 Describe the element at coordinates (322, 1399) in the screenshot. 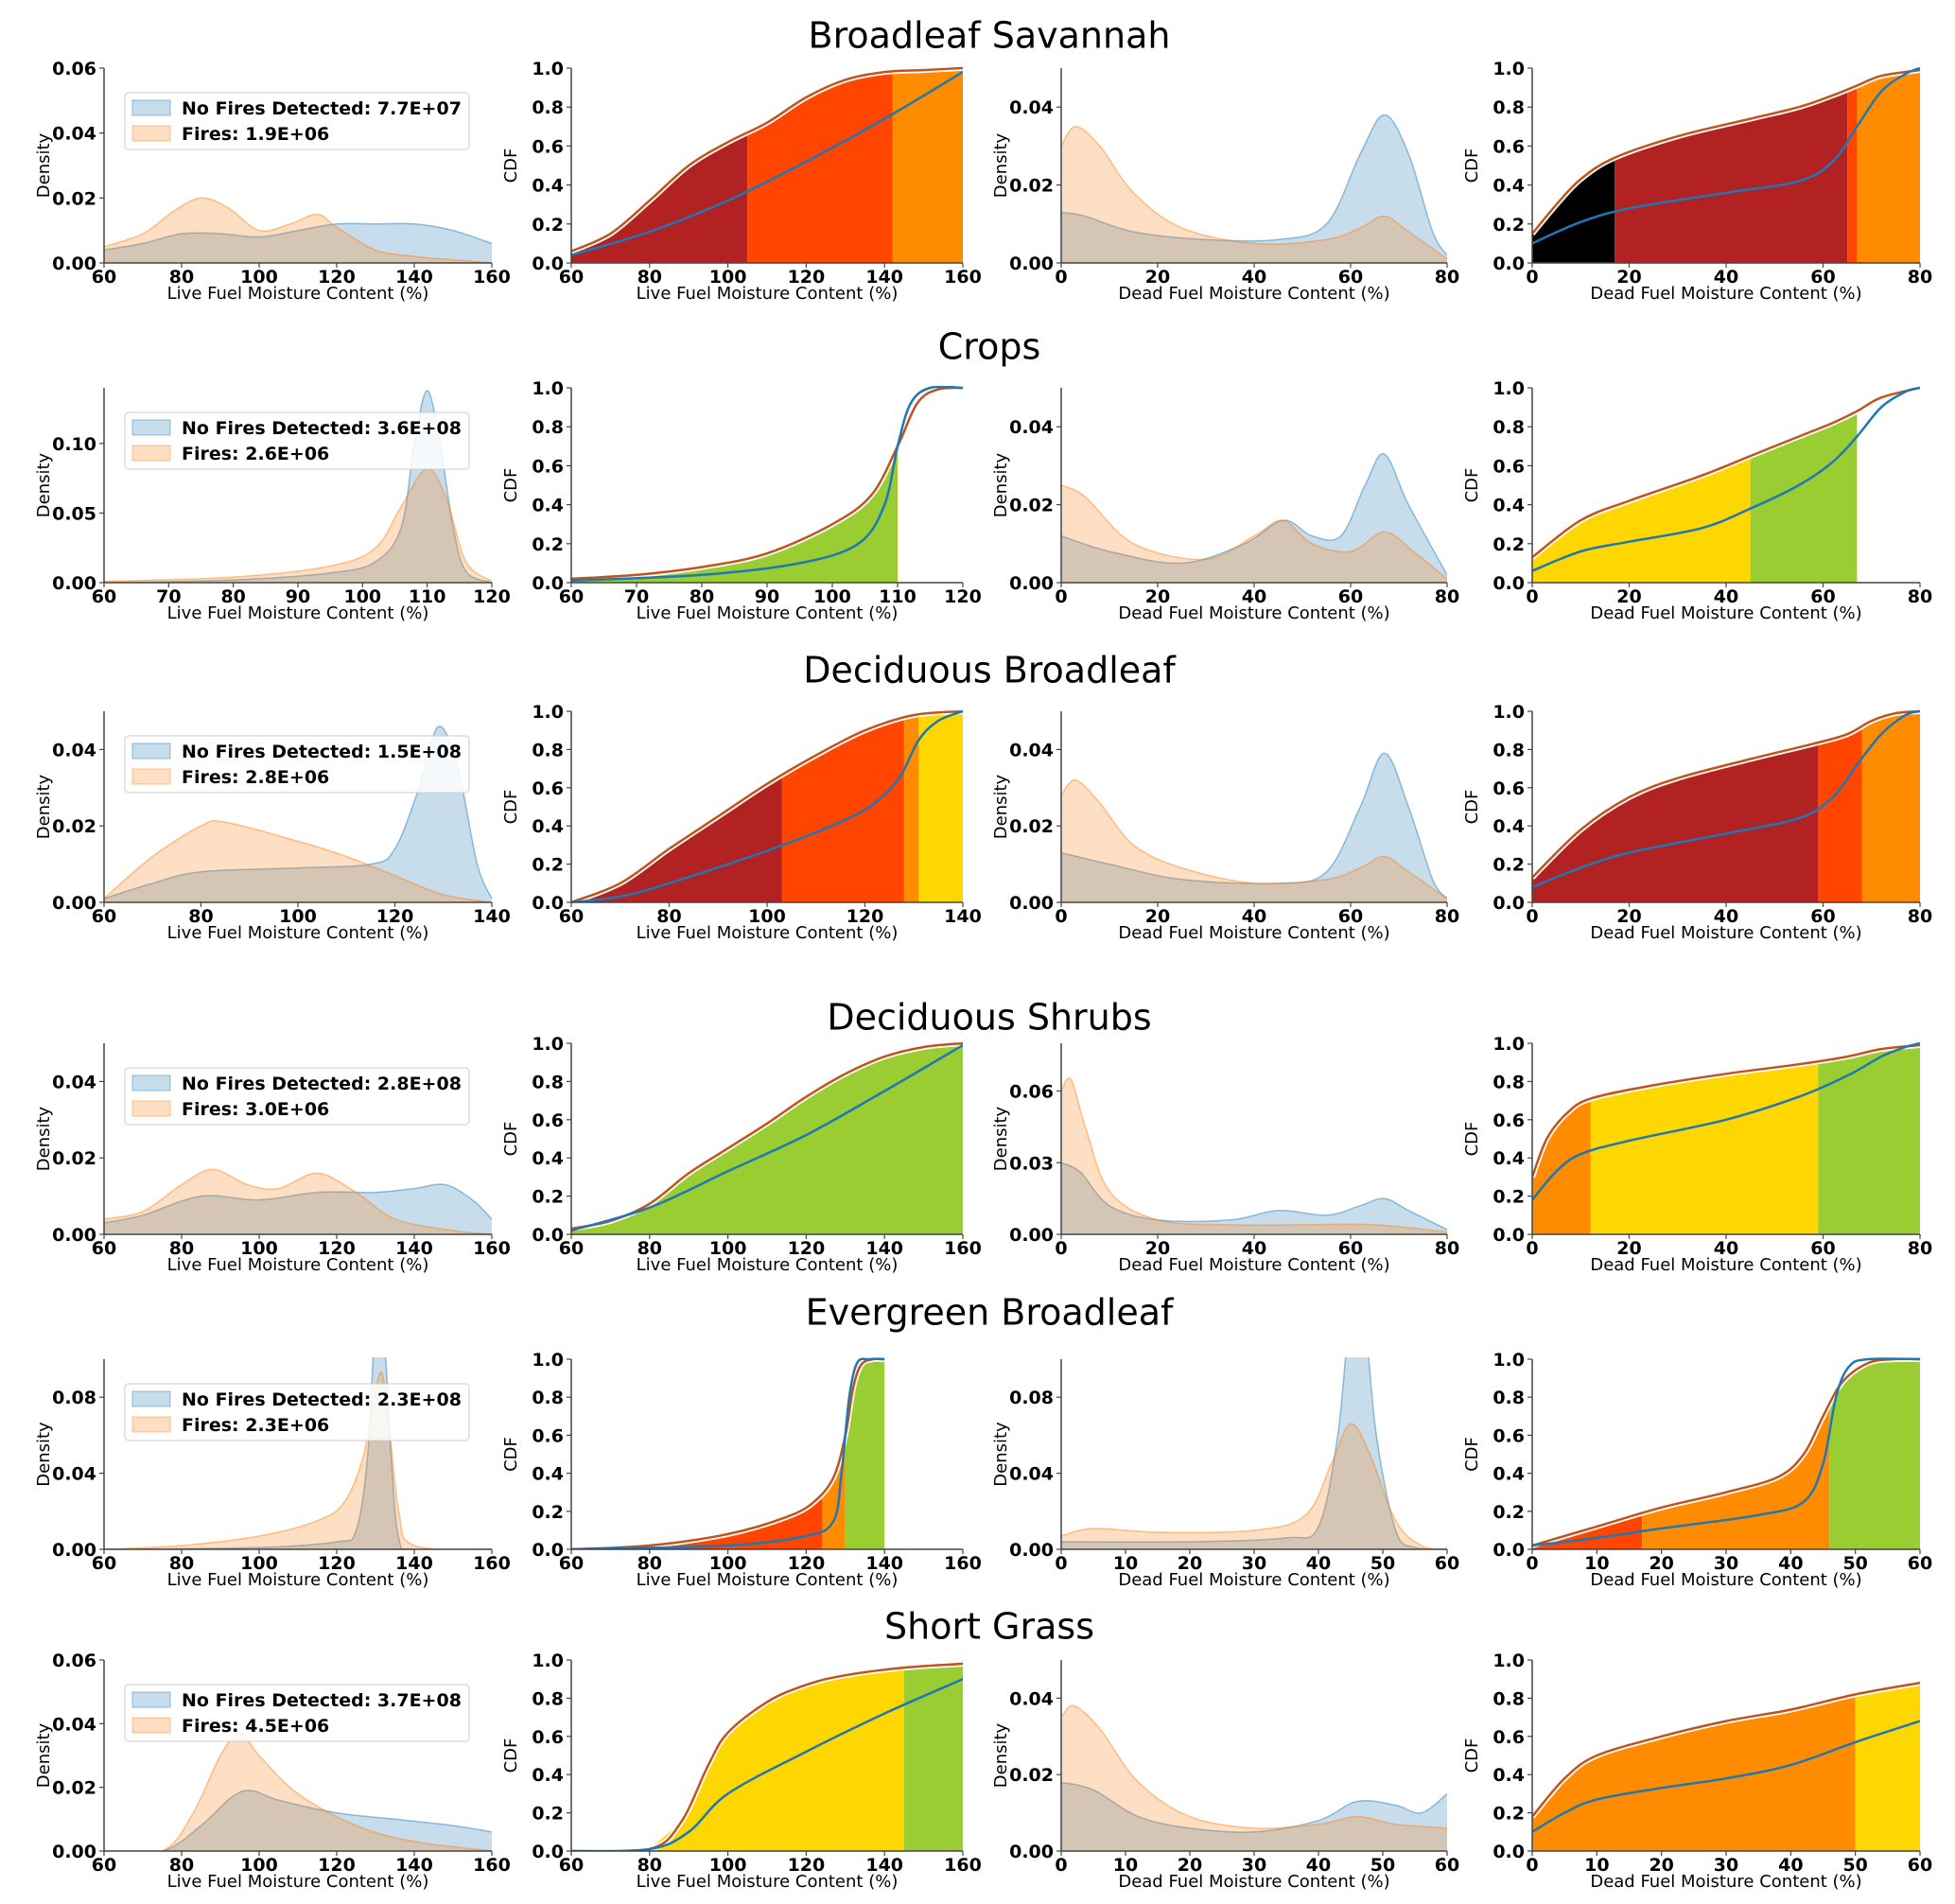

I see `legend-entry-no-fire: No Fires Detected: 2.3E+08` at that location.